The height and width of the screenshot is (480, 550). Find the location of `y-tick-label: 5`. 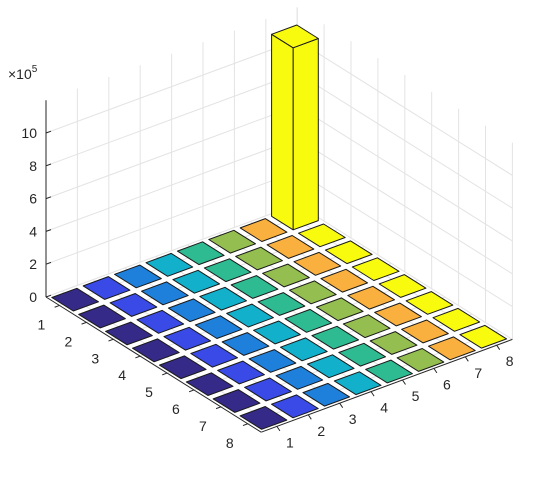

y-tick-label: 5 is located at coordinates (149, 392).